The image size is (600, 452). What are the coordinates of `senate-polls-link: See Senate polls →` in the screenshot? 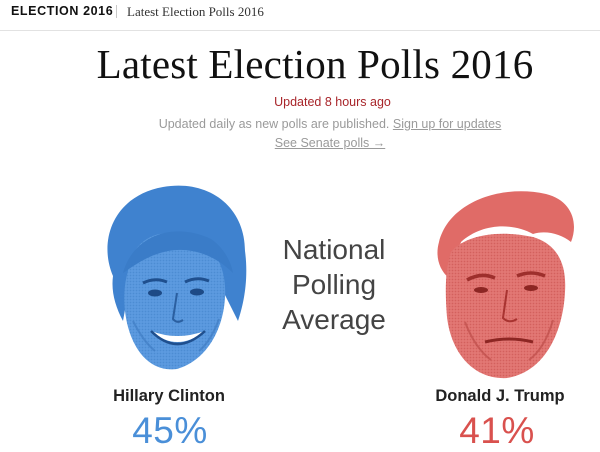 It's located at (330, 143).